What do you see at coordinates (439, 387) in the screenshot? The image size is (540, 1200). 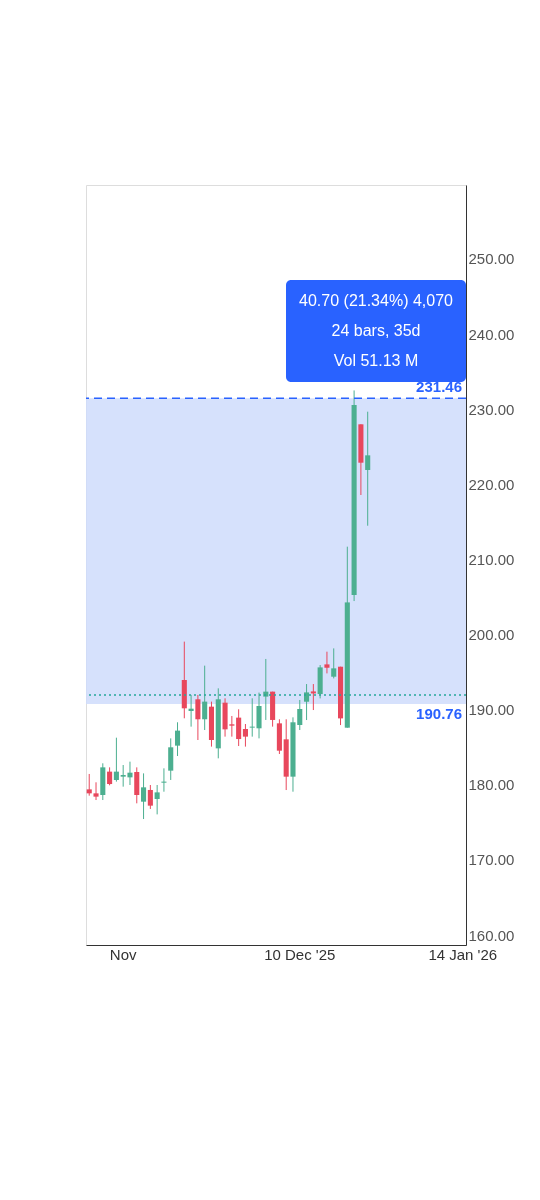 I see `ref-line-label: 231.46` at bounding box center [439, 387].